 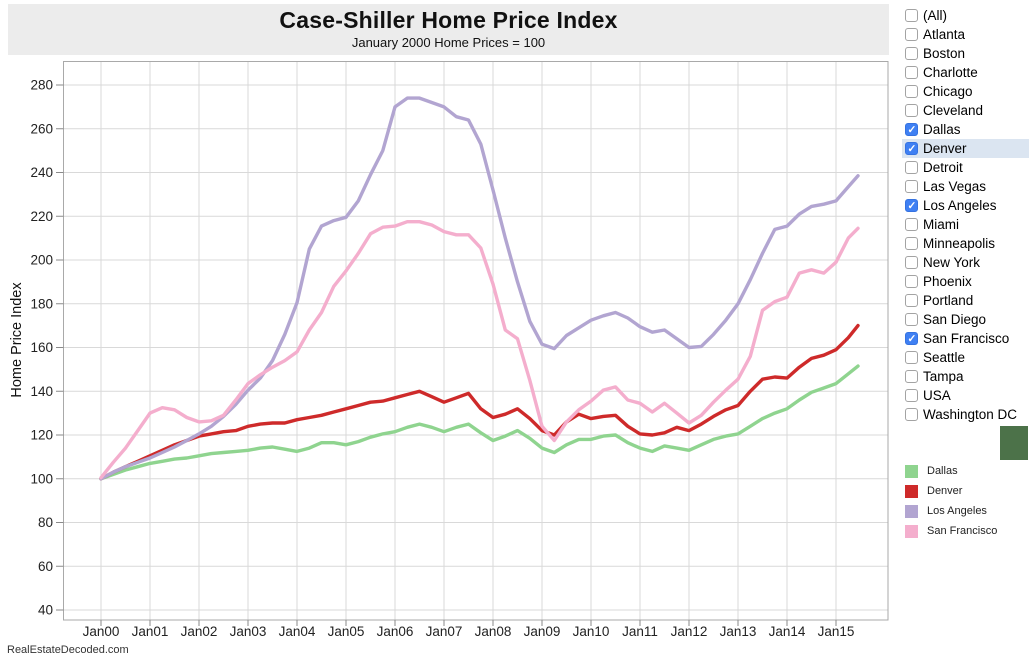 I want to click on checkbox-boston, so click(x=911, y=53).